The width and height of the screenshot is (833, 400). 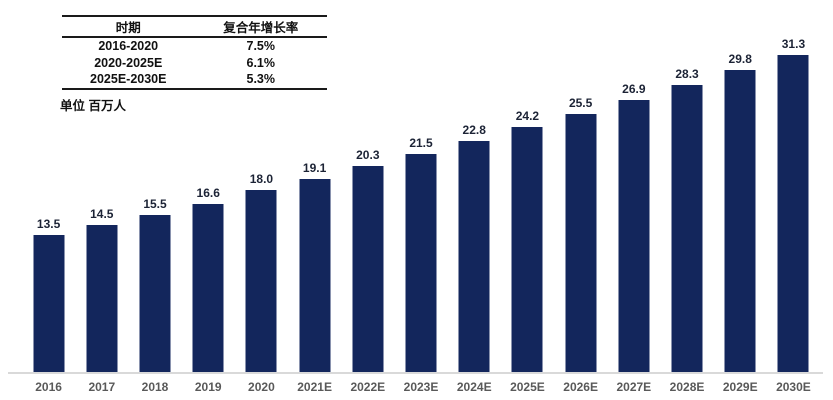 What do you see at coordinates (261, 46) in the screenshot?
I see `cagr-cell: 7.5%` at bounding box center [261, 46].